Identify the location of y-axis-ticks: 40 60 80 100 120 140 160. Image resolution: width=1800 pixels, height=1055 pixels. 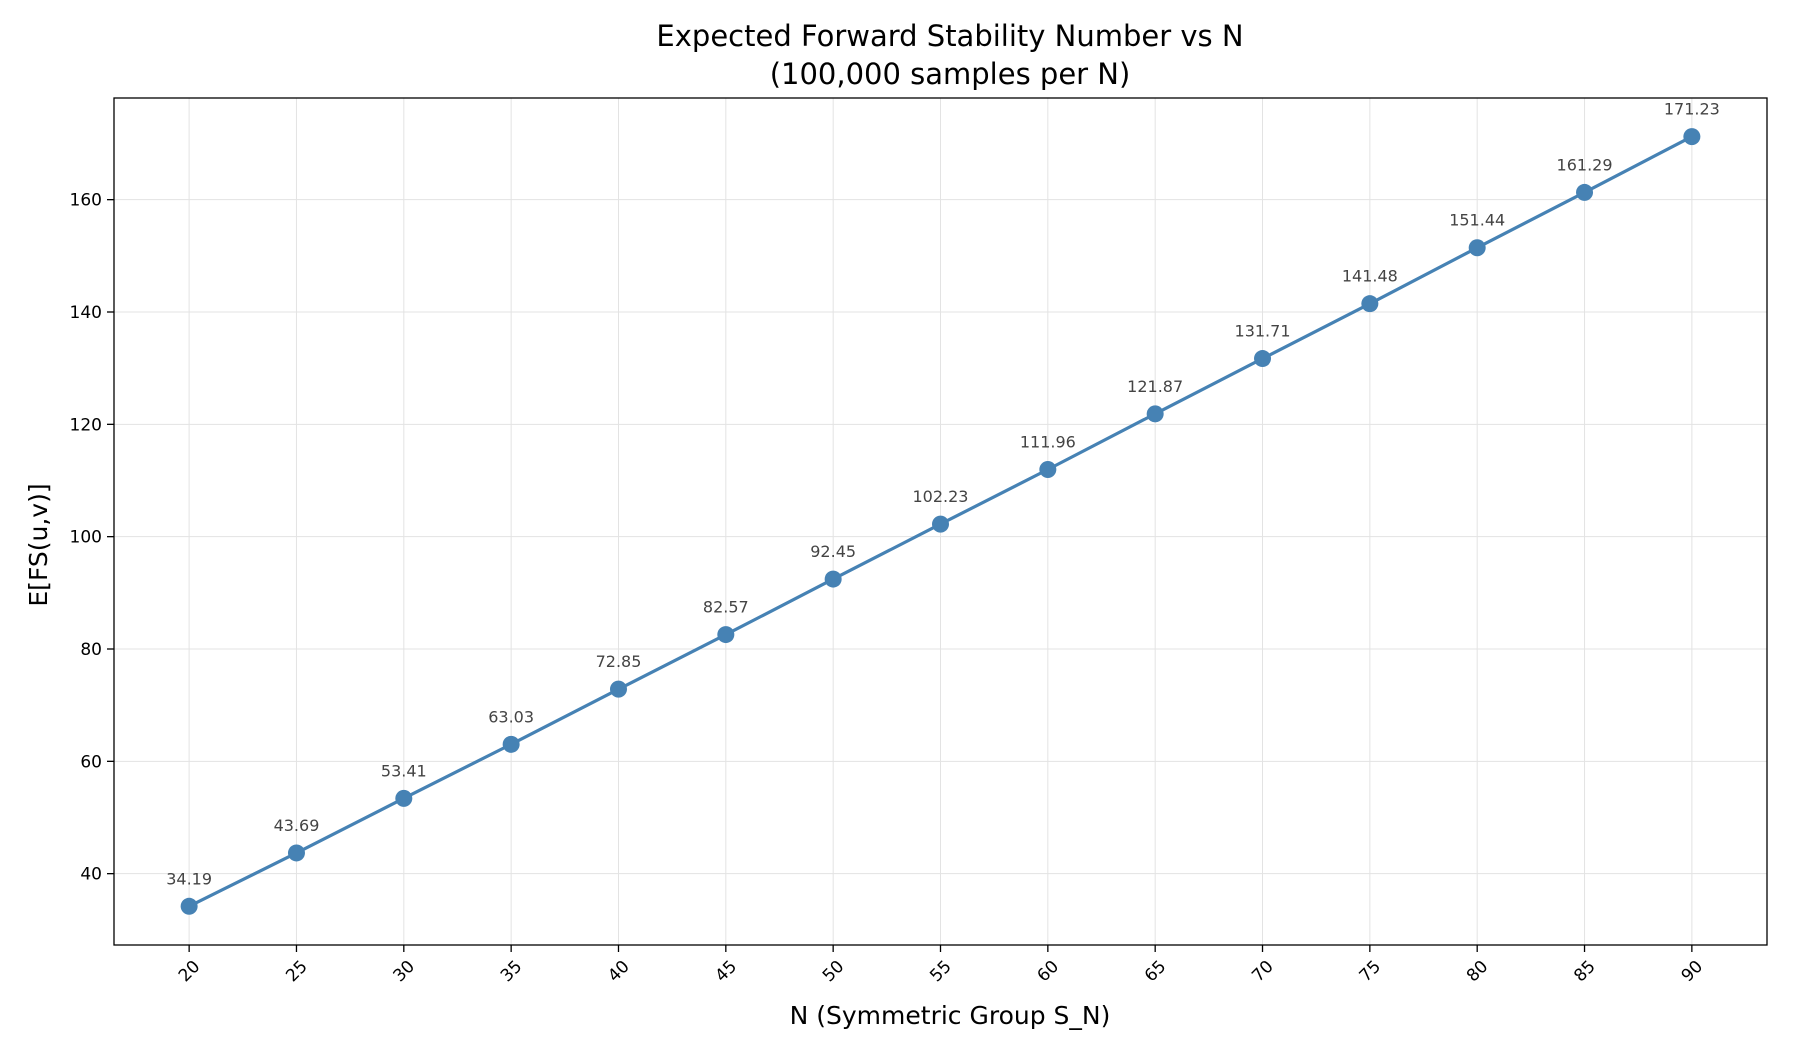
(92, 538).